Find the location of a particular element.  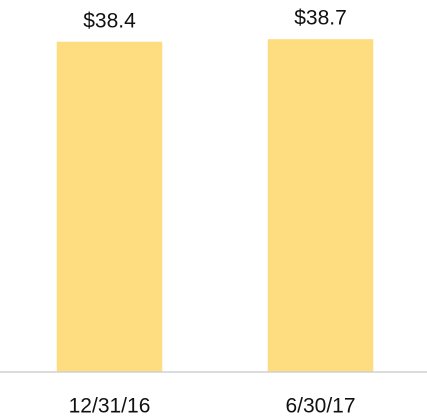

value-label: $38.4 is located at coordinates (109, 20).